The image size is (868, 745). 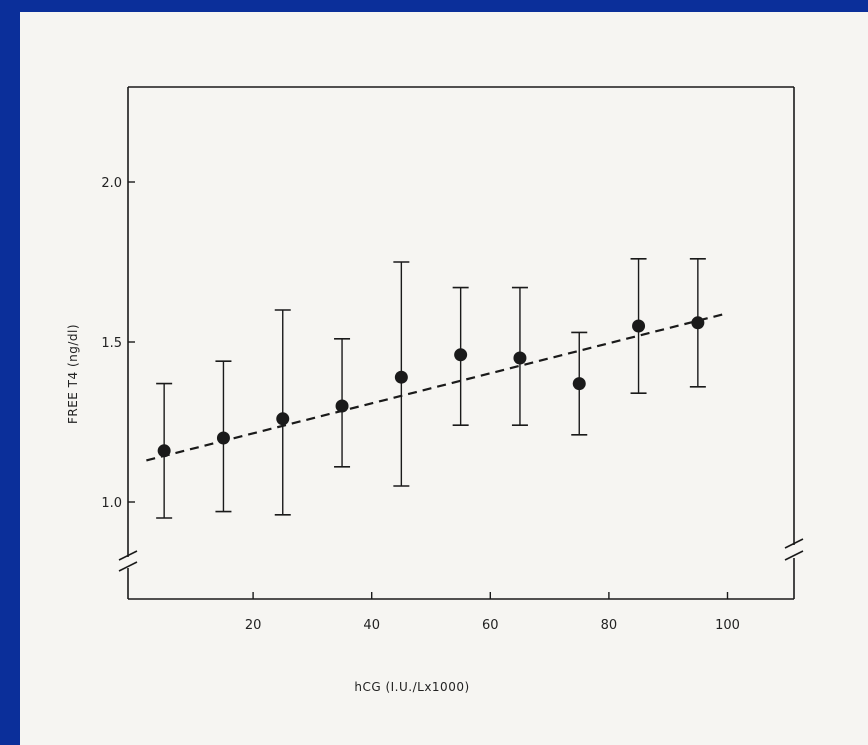 What do you see at coordinates (609, 625) in the screenshot?
I see `x-tick-label: 80` at bounding box center [609, 625].